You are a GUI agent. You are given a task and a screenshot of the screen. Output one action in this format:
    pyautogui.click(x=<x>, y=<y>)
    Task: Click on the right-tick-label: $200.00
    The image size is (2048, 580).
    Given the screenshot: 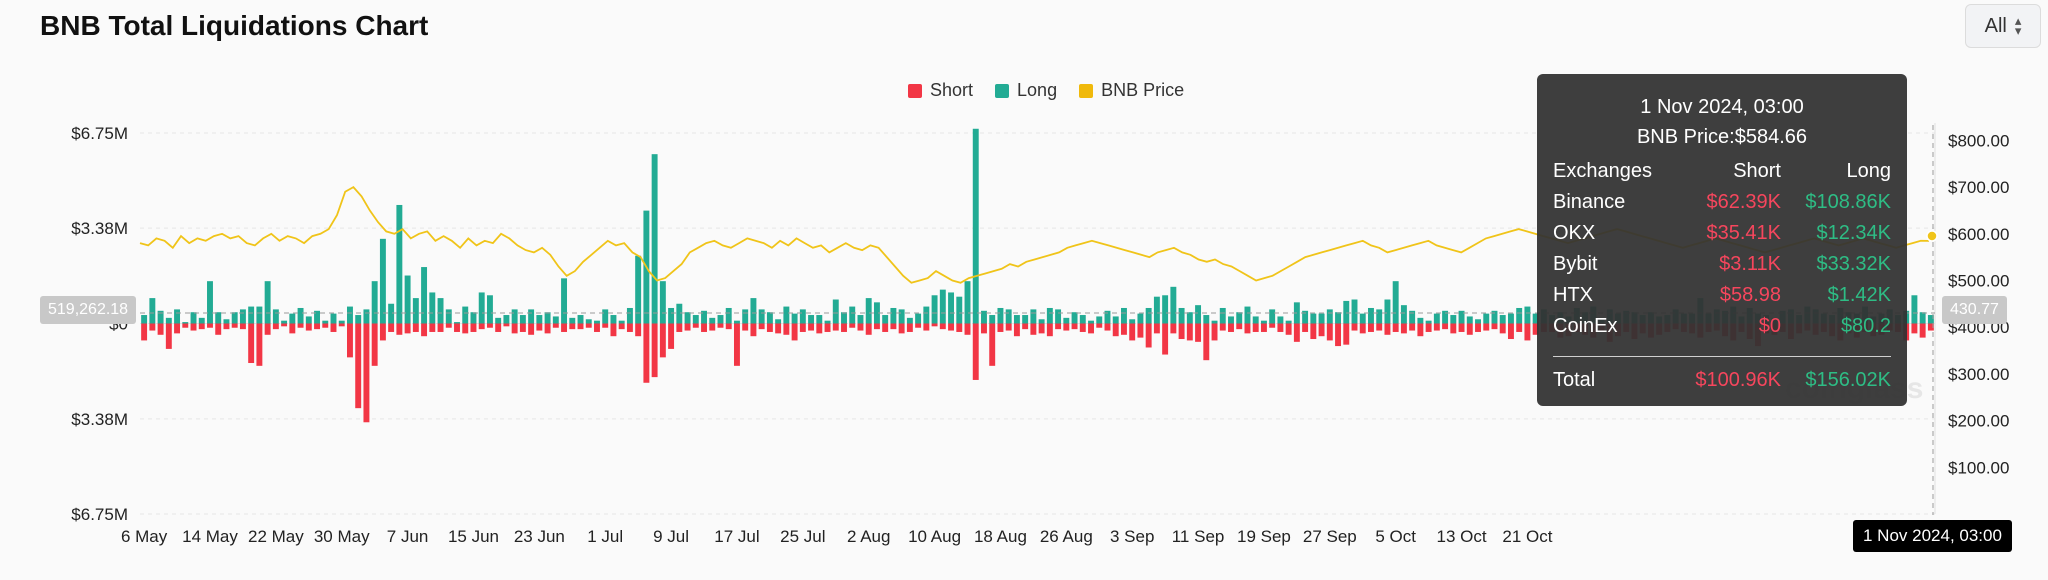 What is the action you would take?
    pyautogui.click(x=1978, y=421)
    